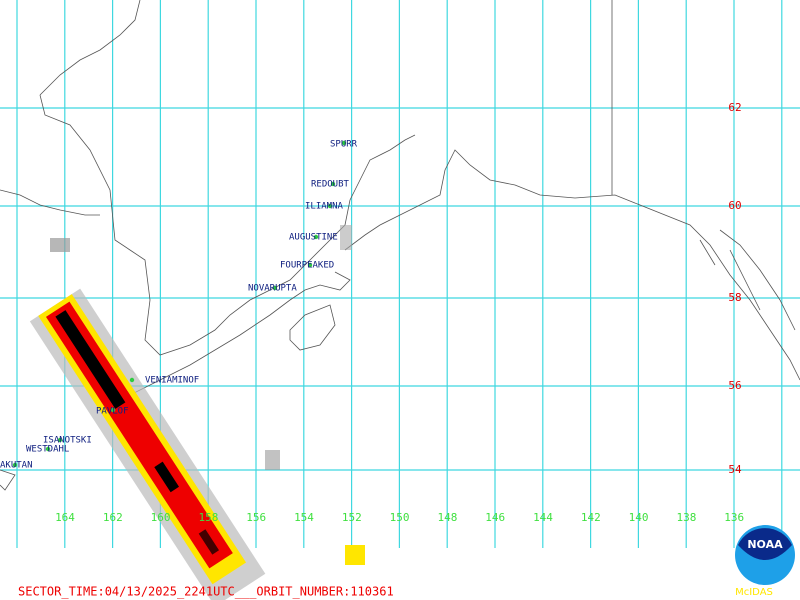 The image size is (800, 600). Describe the element at coordinates (352, 517) in the screenshot. I see `longitude-label: 152` at that location.